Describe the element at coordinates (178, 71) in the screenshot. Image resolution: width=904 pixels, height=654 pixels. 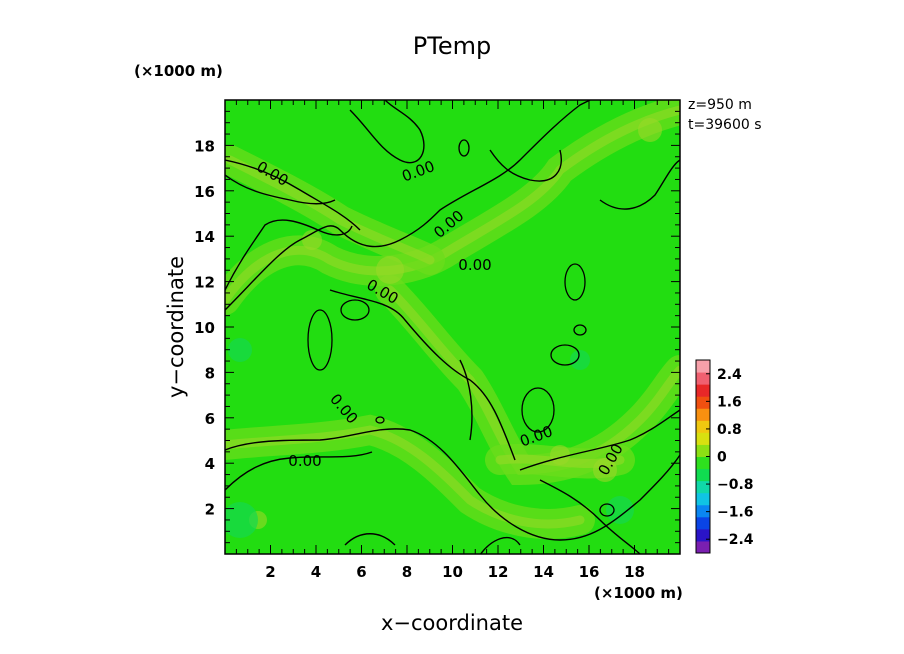
I see `y-axis-scale-note: (×1000 m)` at that location.